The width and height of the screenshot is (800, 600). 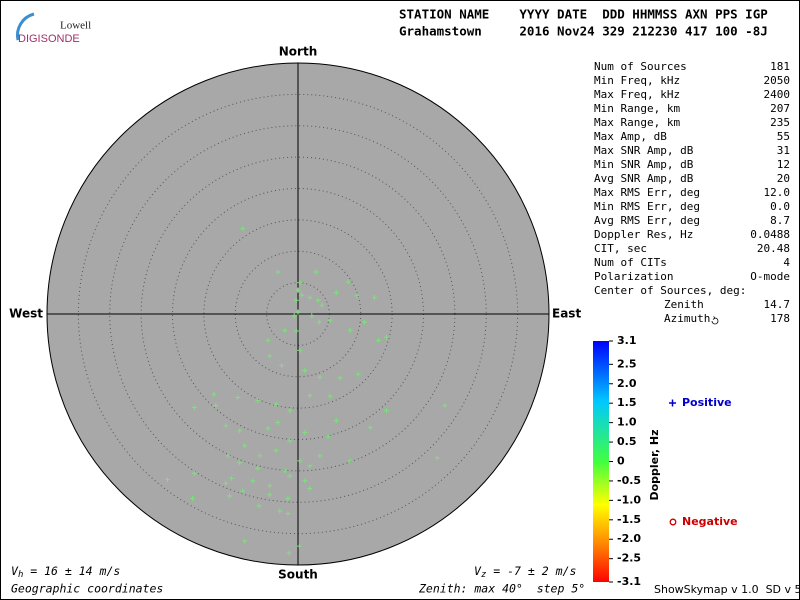 I want to click on version: ShowSkymap v 1.0 SD v 5.1, so click(x=727, y=589).